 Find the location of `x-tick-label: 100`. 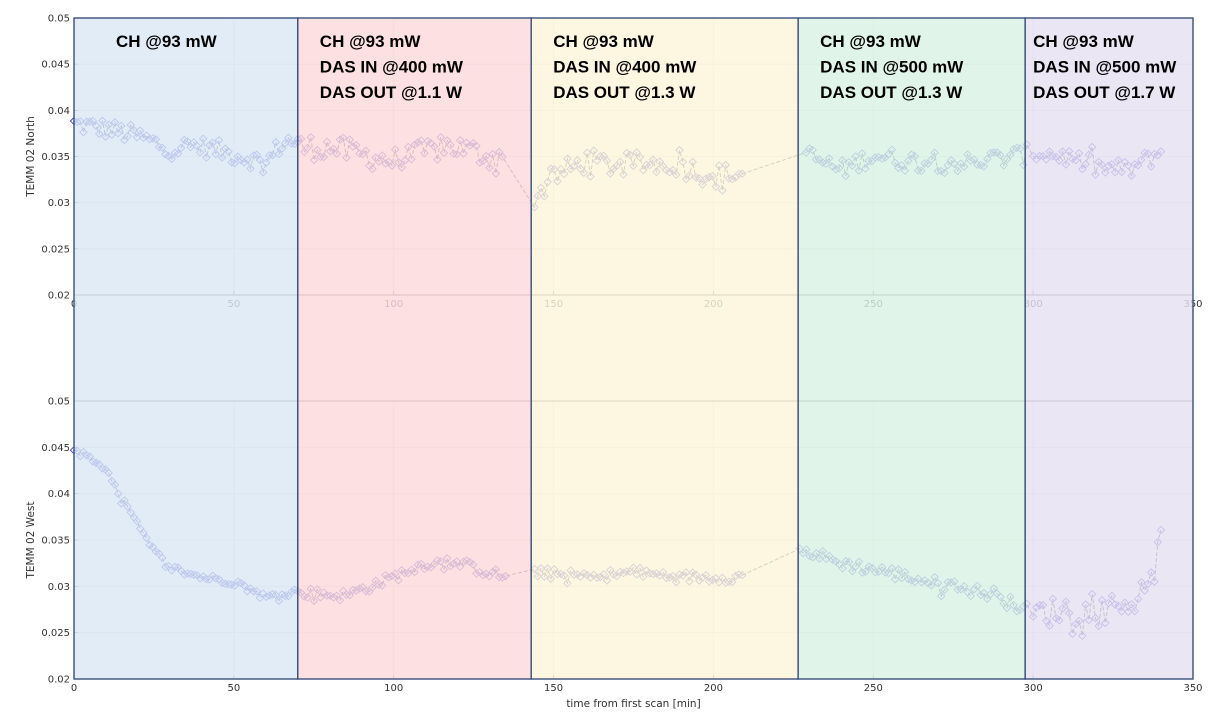

x-tick-label: 100 is located at coordinates (393, 688).